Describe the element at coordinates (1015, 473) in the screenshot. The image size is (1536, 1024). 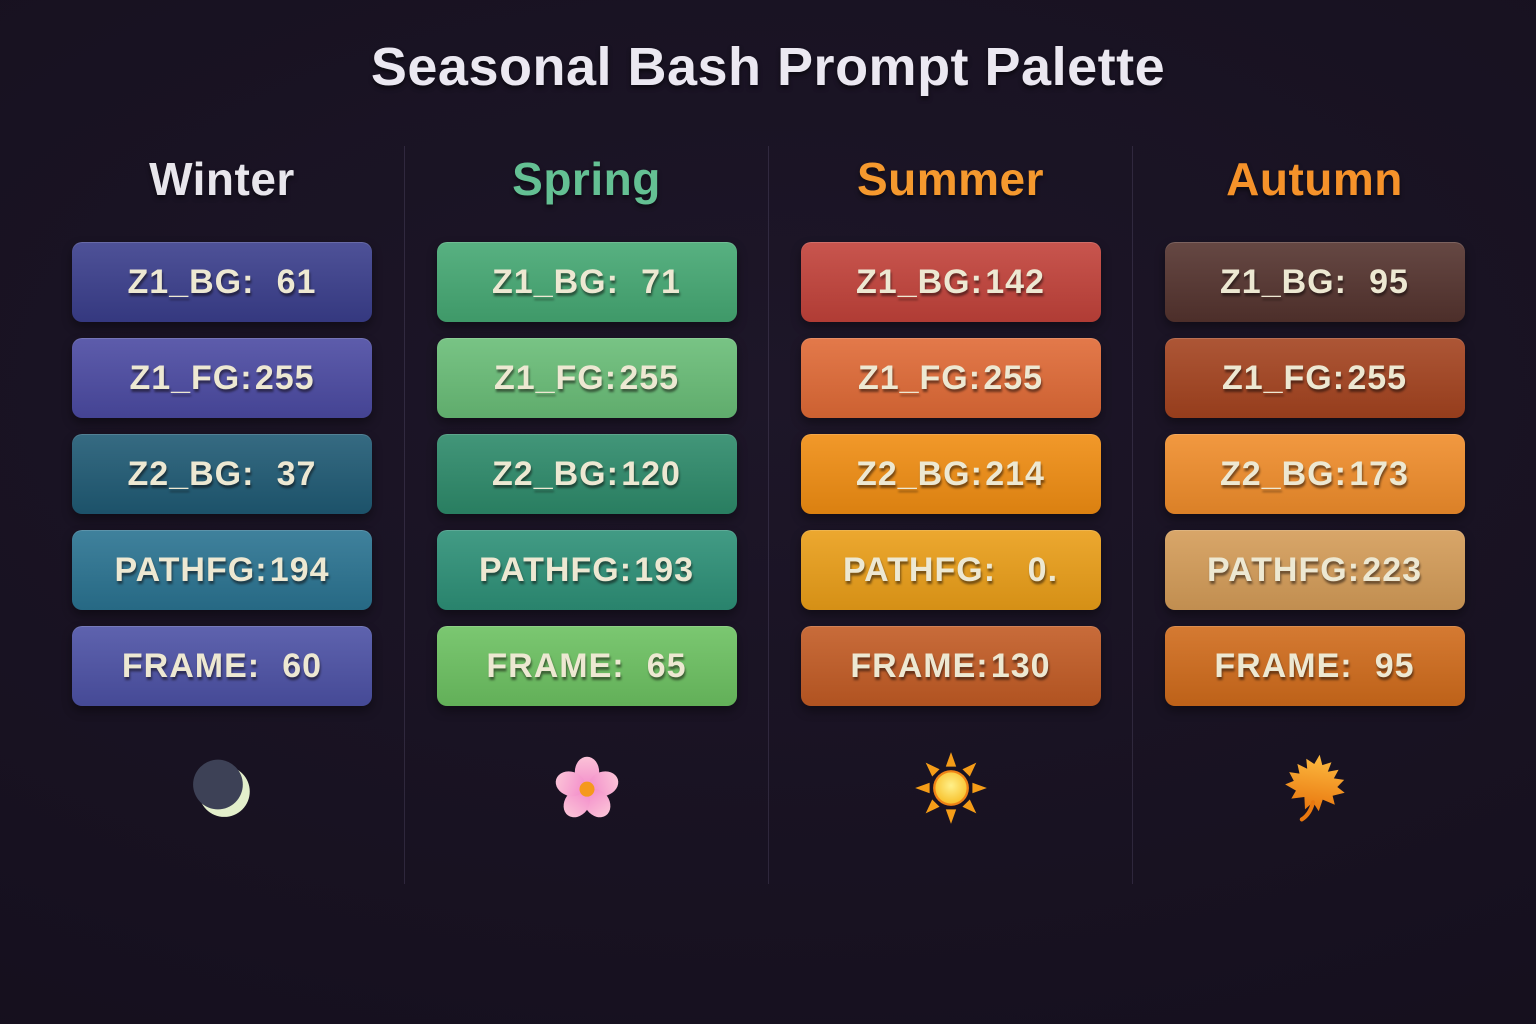
I see `badge-value: 214` at that location.